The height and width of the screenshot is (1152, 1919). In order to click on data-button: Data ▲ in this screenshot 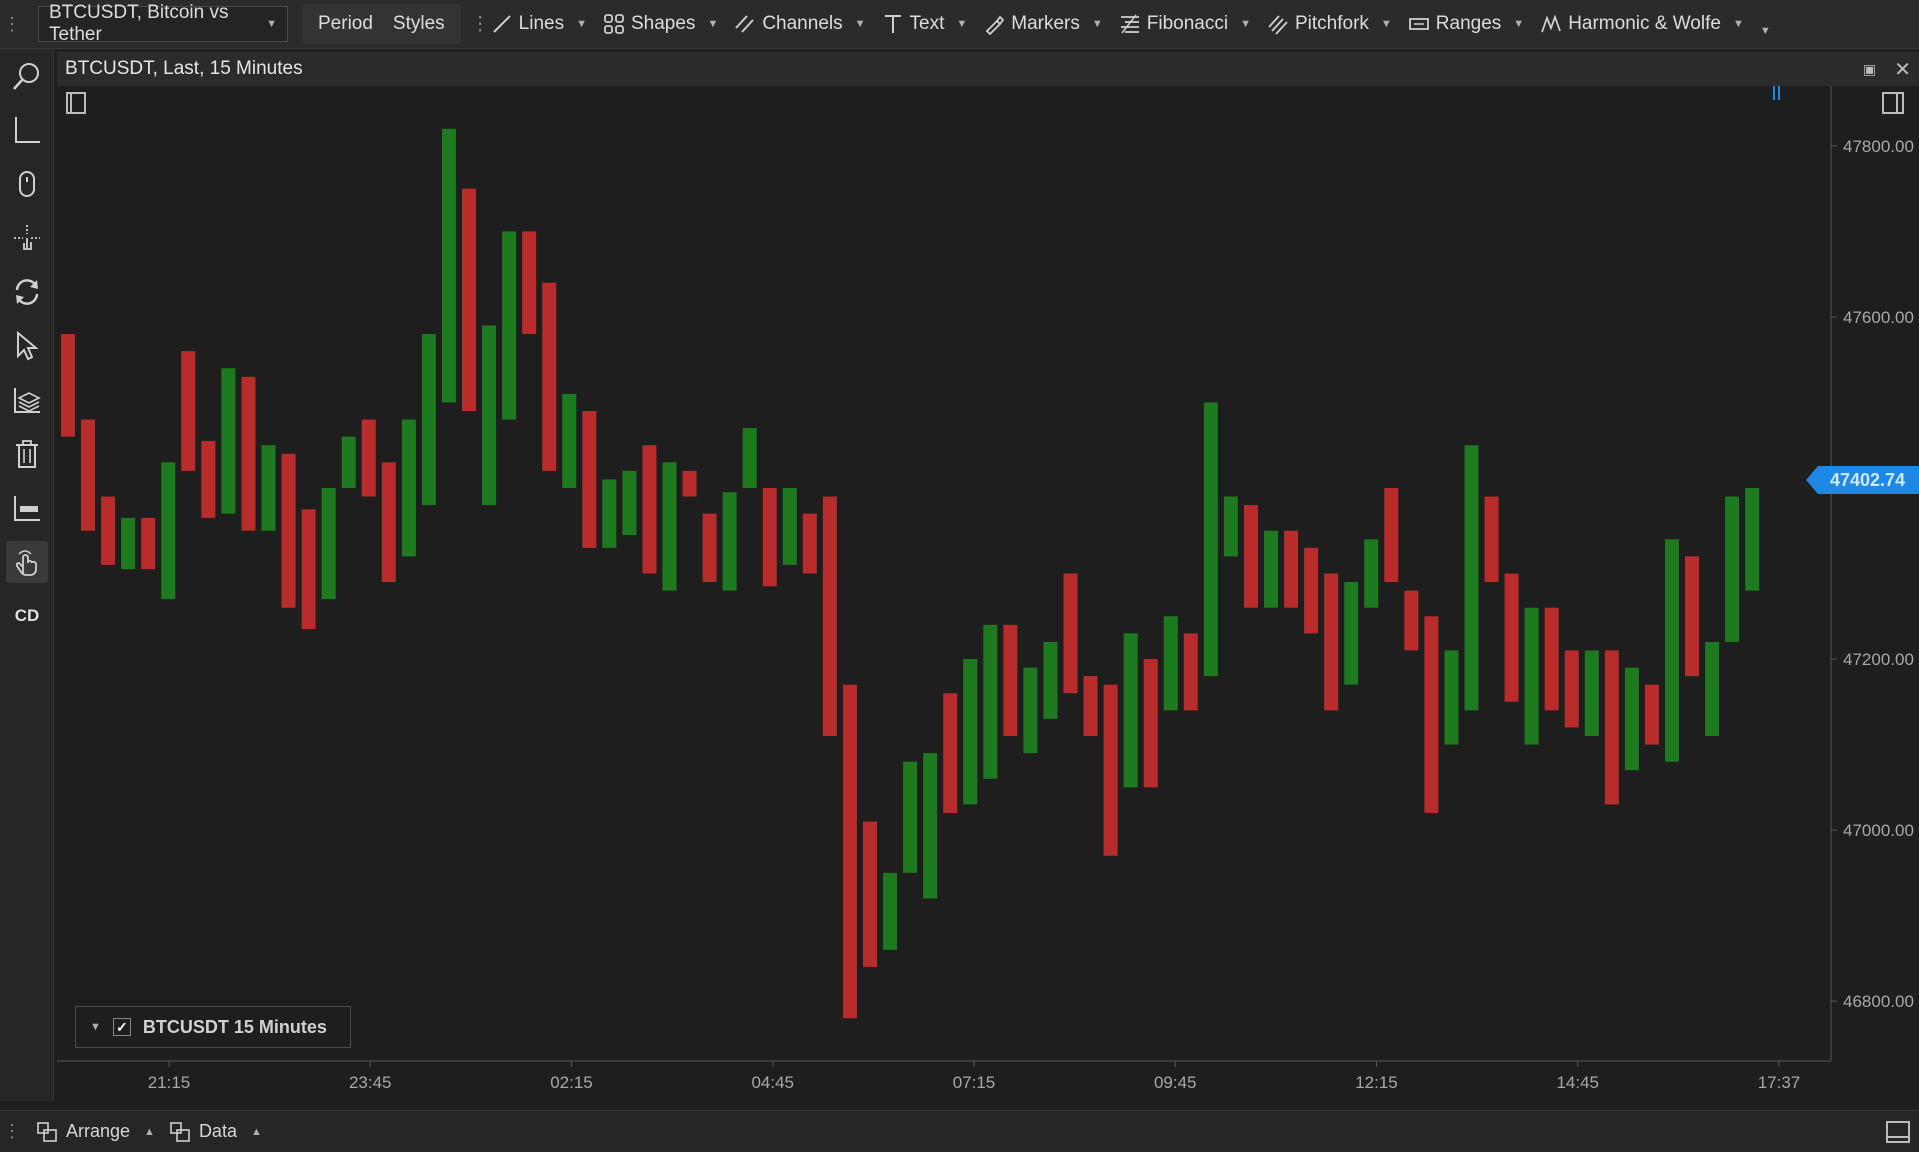, I will do `click(215, 1132)`.